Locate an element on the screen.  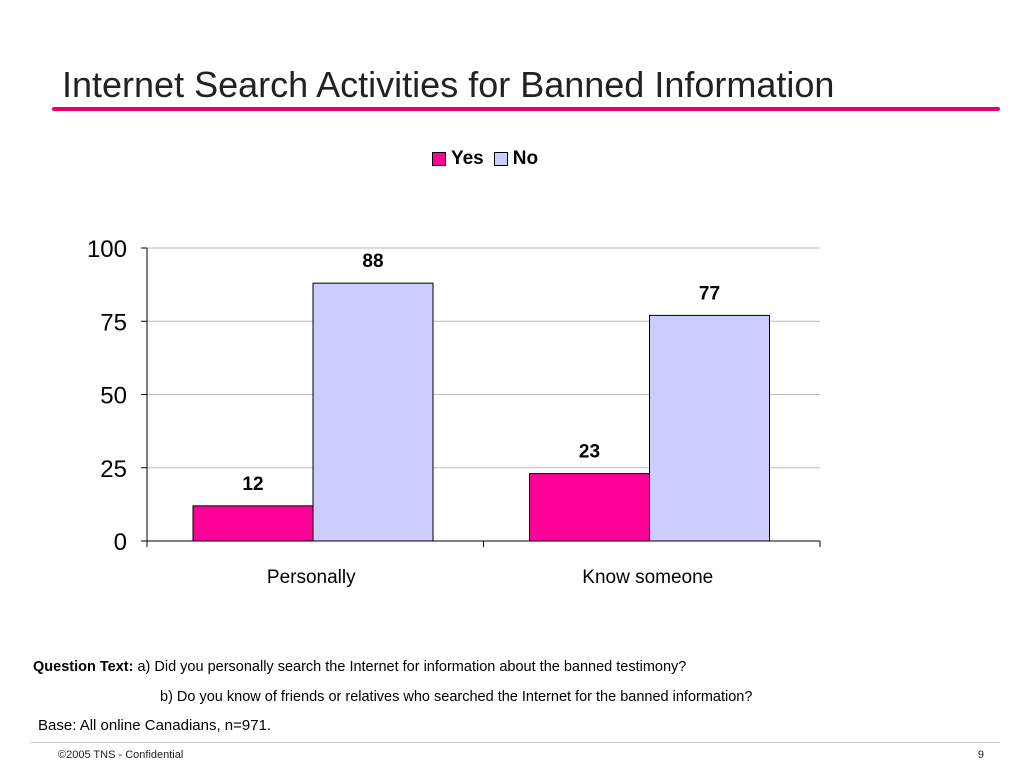
legend-item-no: No is located at coordinates (516, 159).